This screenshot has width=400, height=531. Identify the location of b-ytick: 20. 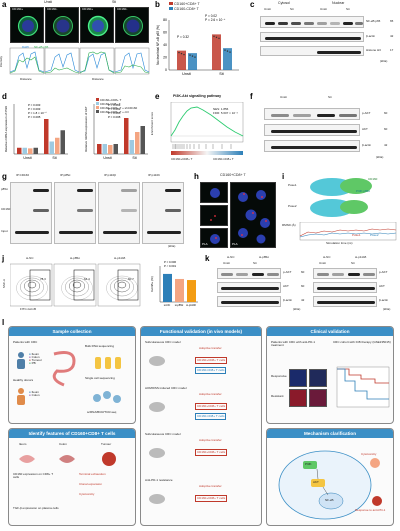
(165, 58).